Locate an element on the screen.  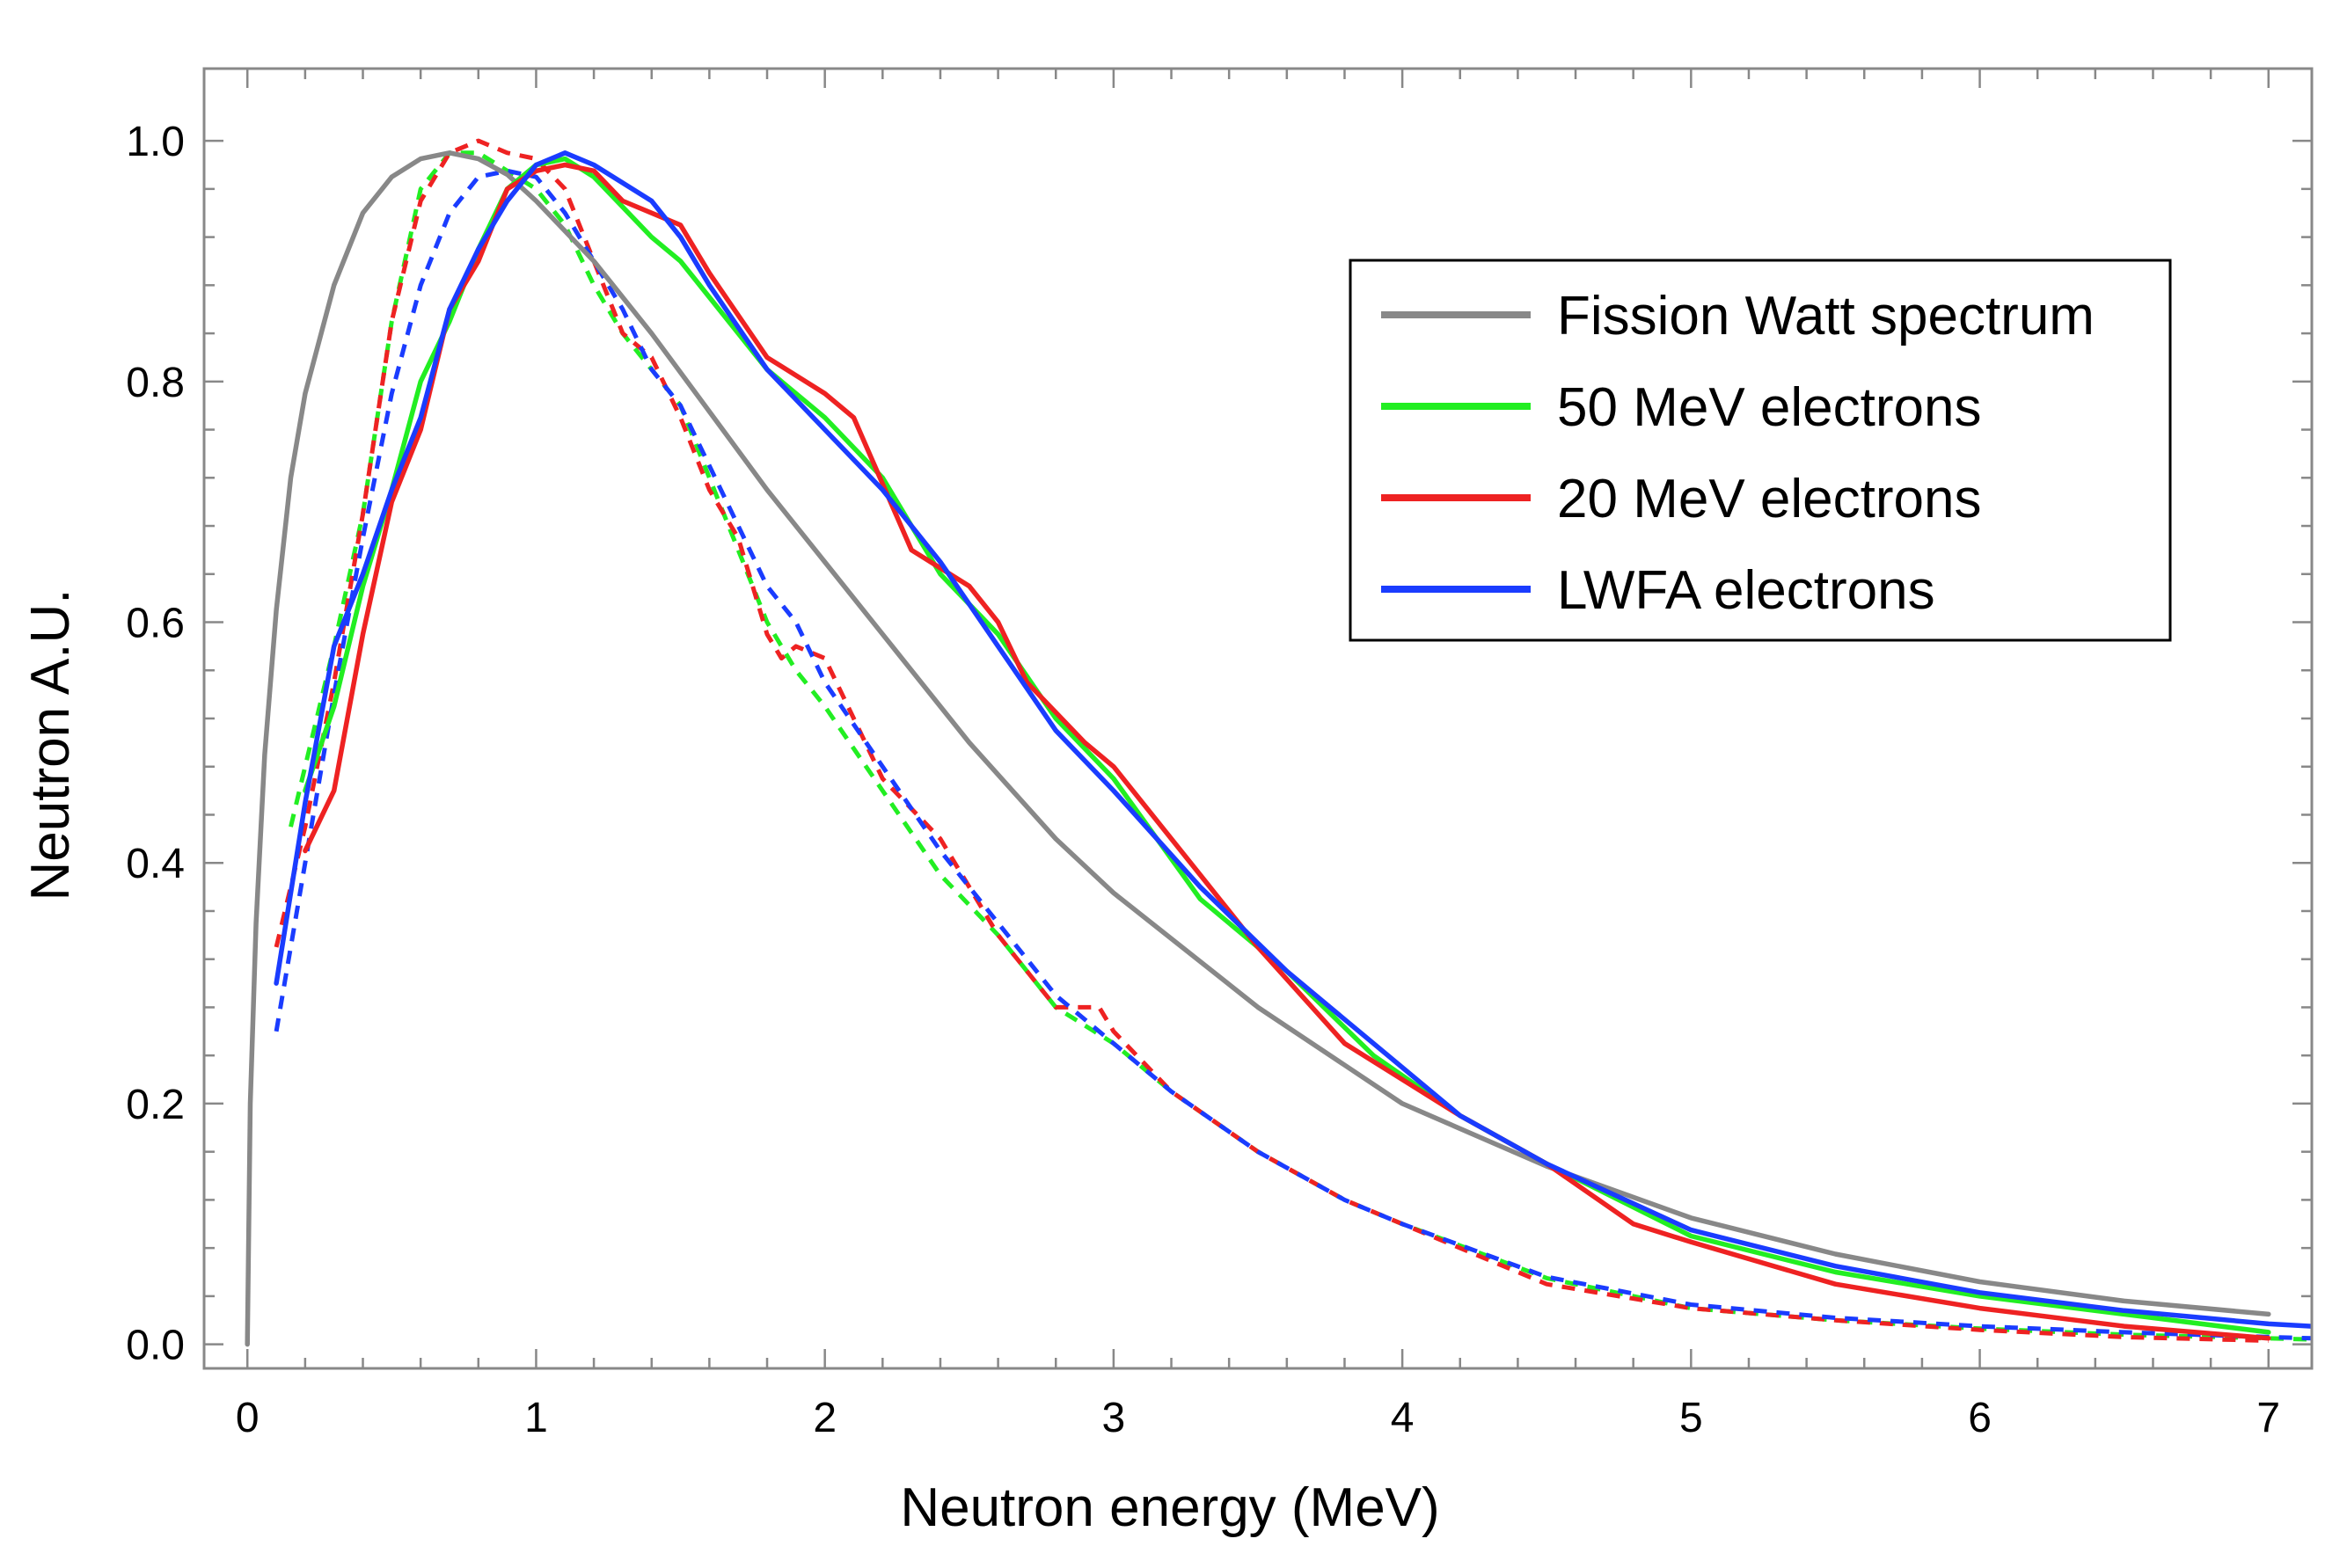
legend-label: 50 MeV electrons is located at coordinates (1769, 407).